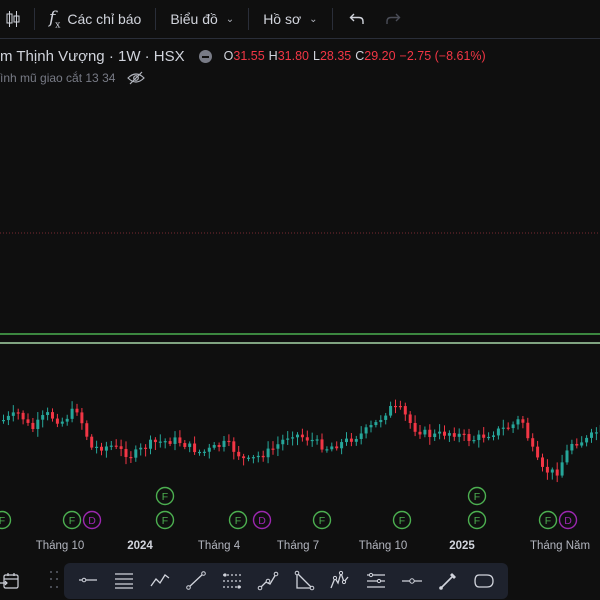 This screenshot has width=600, height=600. I want to click on drawing-tools-group, so click(286, 581).